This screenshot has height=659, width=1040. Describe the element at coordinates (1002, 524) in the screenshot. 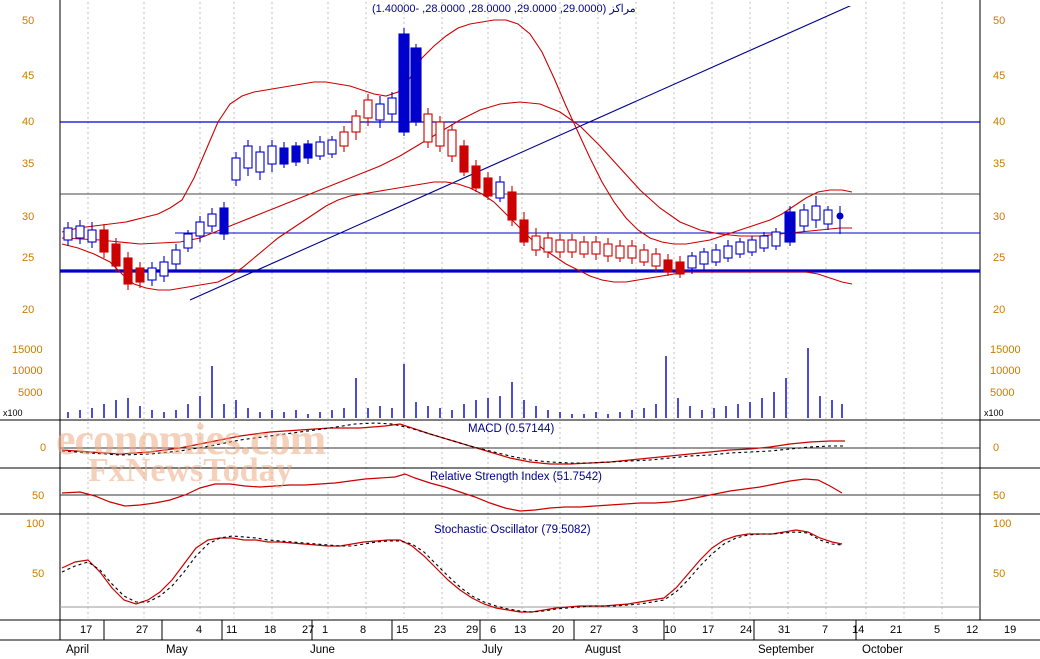

I see `stochastic-axis-right-tick-100: 100` at that location.